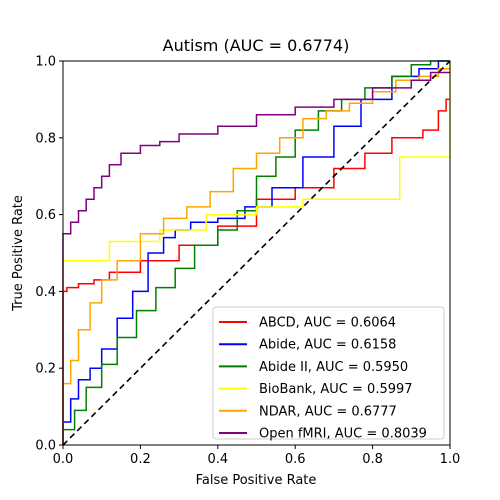 Image resolution: width=500 pixels, height=500 pixels. Describe the element at coordinates (327, 345) in the screenshot. I see `legend-label-1: Abide, AUC = 0.6158` at that location.